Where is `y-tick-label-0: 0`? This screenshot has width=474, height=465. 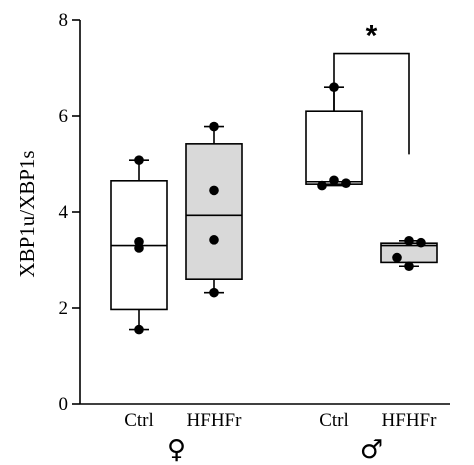 y-tick-label-0: 0 is located at coordinates (64, 404).